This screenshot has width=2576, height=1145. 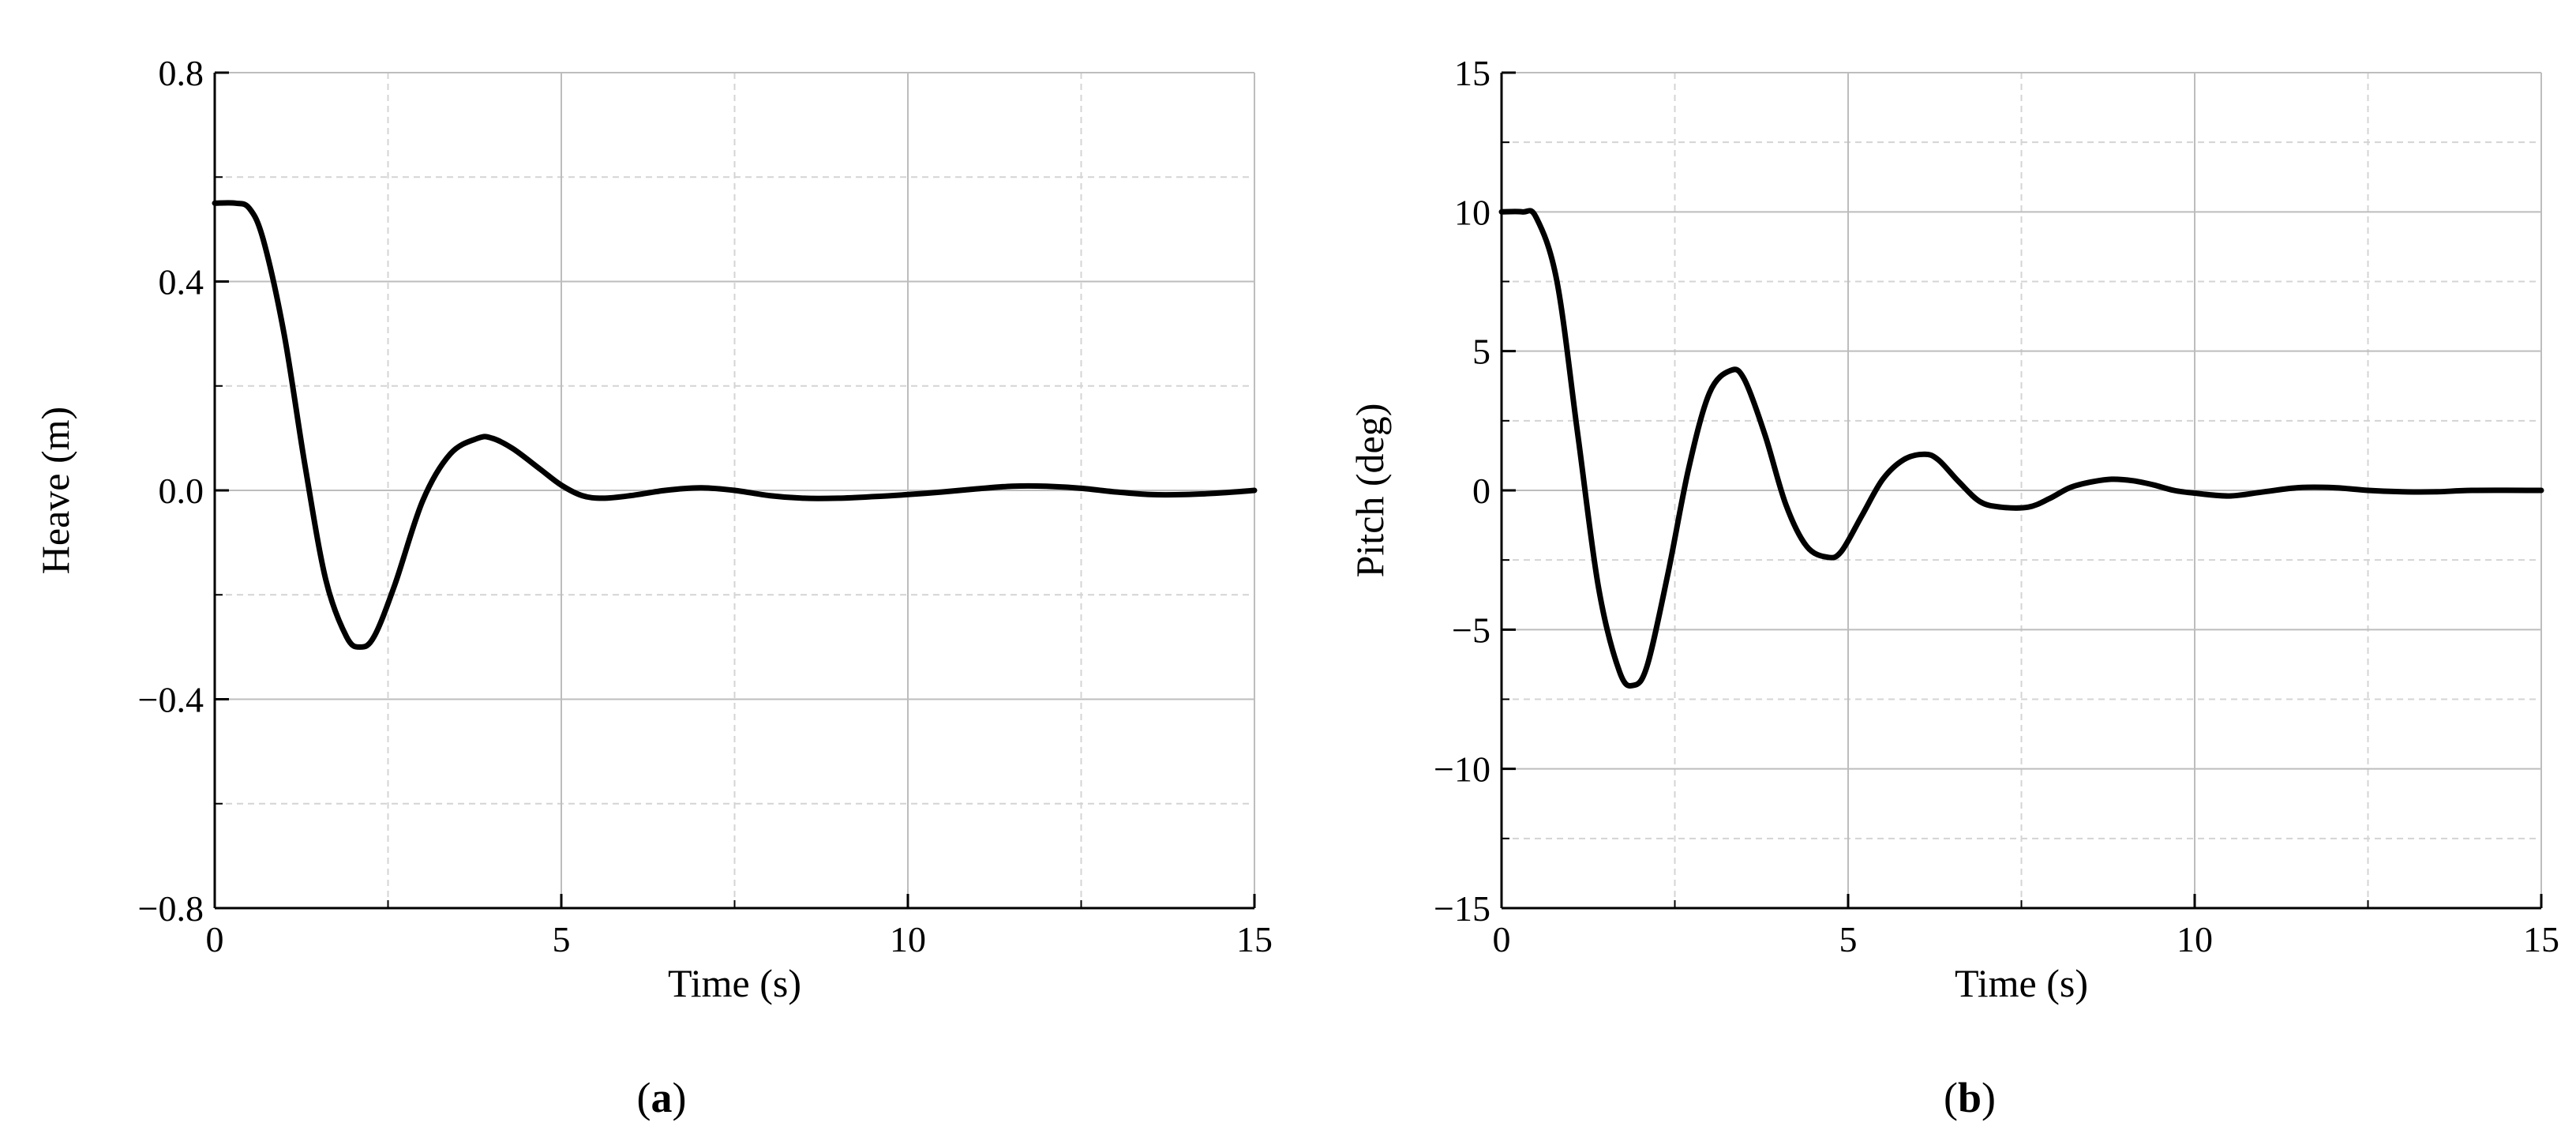 I want to click on panel-label-b: (b), so click(x=1970, y=1098).